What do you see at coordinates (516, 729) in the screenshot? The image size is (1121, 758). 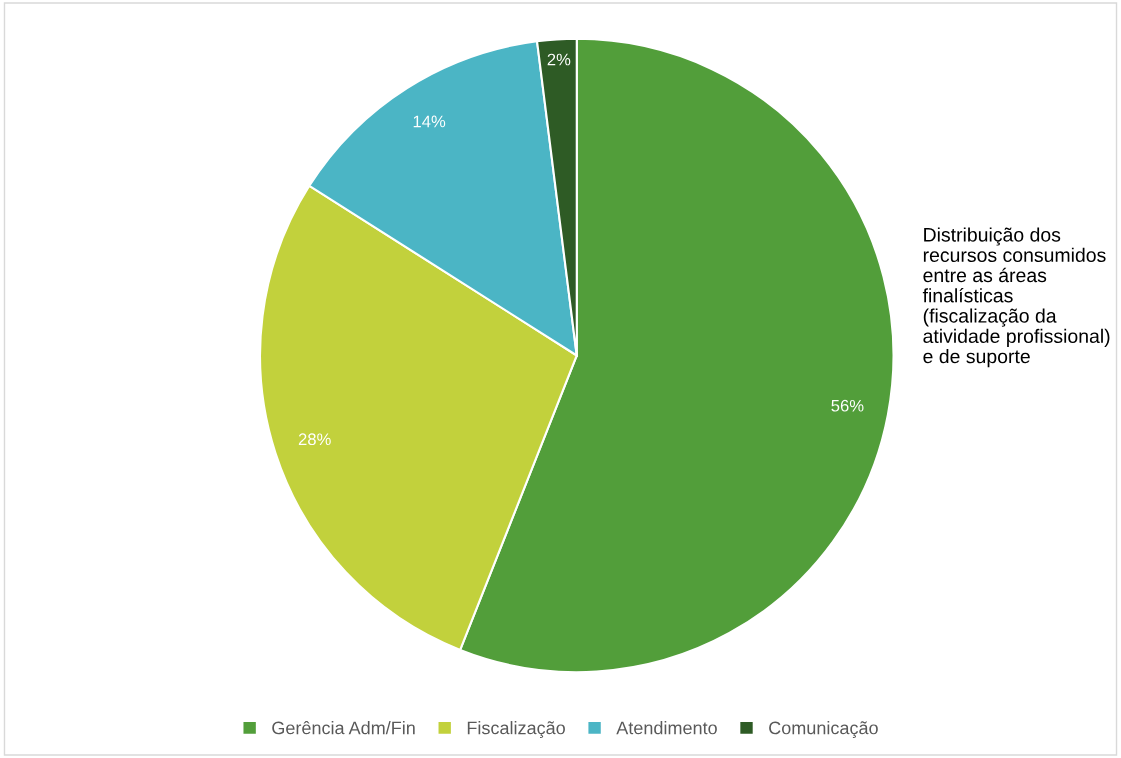 I see `legend-label: Fiscalização` at bounding box center [516, 729].